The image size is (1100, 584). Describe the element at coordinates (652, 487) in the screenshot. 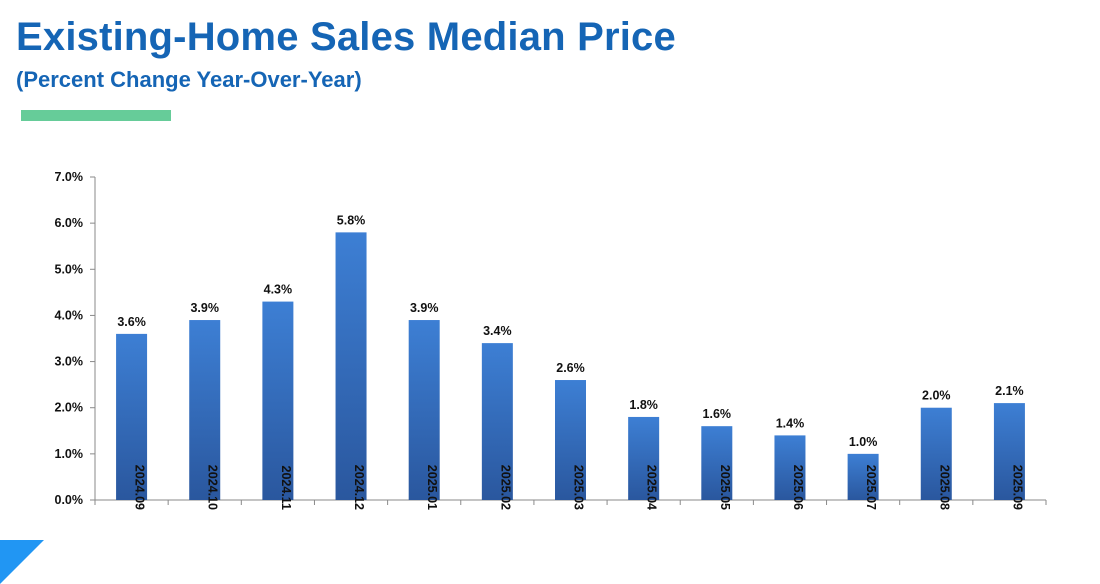

I see `x-category-label: 2025.04` at that location.